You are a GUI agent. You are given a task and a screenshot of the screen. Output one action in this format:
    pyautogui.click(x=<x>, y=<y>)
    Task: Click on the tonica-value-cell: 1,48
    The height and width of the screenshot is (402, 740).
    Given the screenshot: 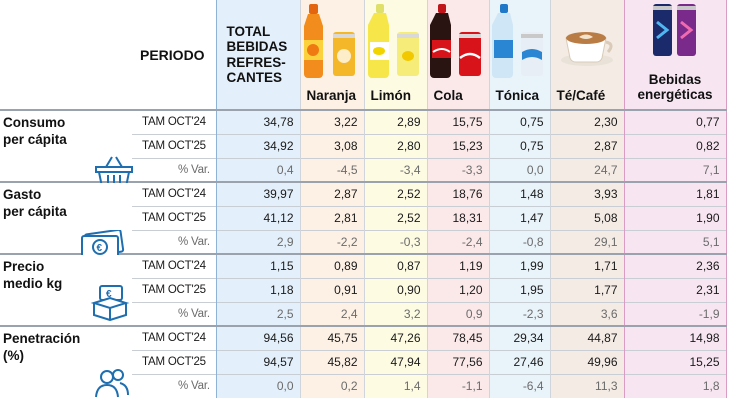 What is the action you would take?
    pyautogui.click(x=519, y=193)
    